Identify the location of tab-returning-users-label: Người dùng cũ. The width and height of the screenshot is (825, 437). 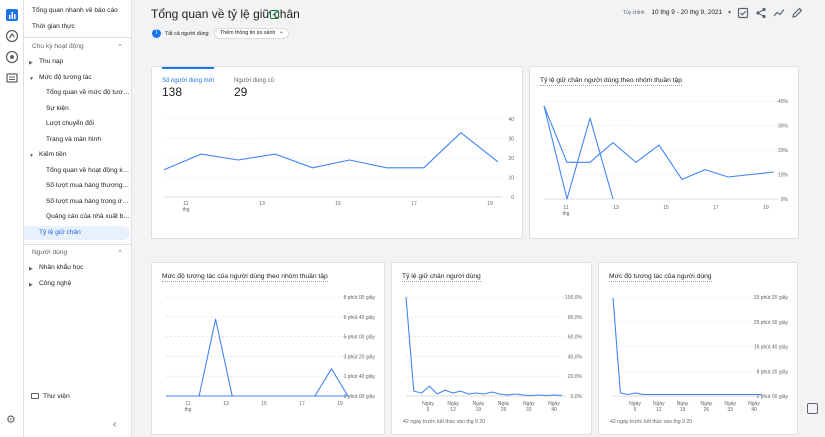
(254, 81).